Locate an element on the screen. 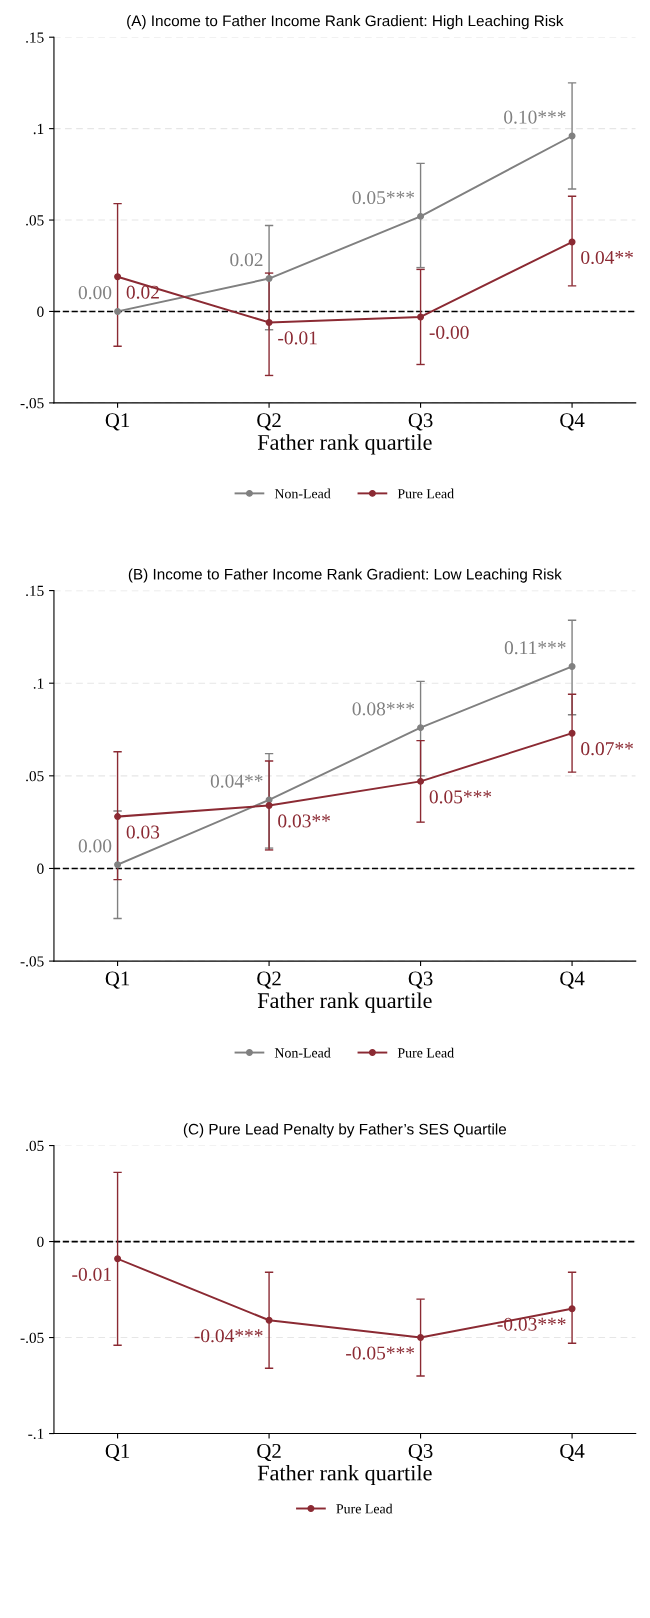 The width and height of the screenshot is (650, 1618). y-tick-label: -.1 is located at coordinates (36, 1434).